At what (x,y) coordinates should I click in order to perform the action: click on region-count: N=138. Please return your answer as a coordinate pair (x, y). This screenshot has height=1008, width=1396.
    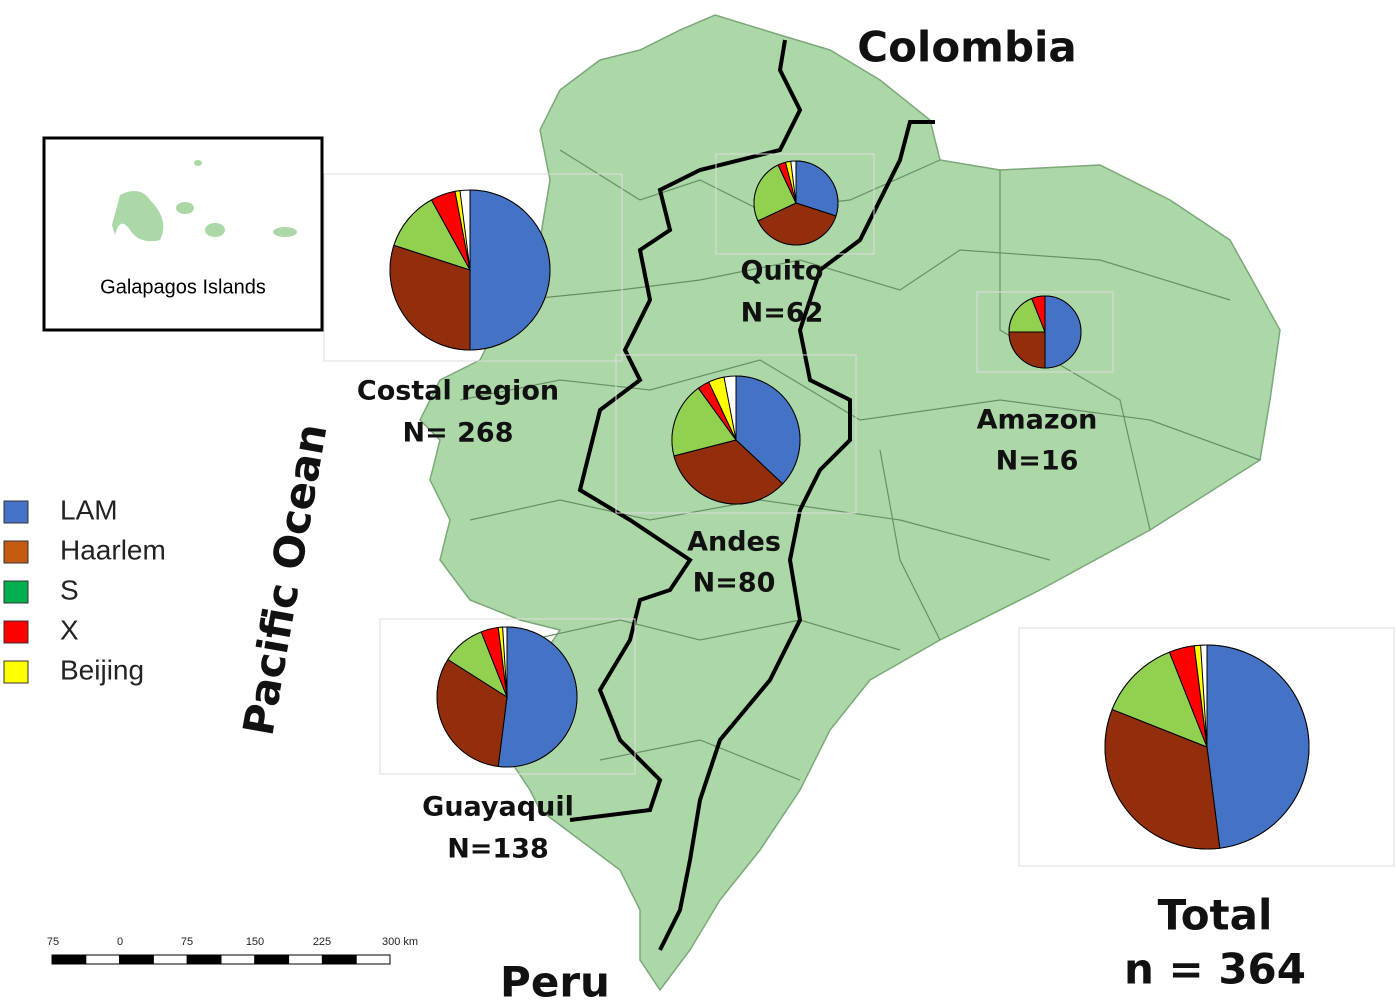
    Looking at the image, I should click on (498, 849).